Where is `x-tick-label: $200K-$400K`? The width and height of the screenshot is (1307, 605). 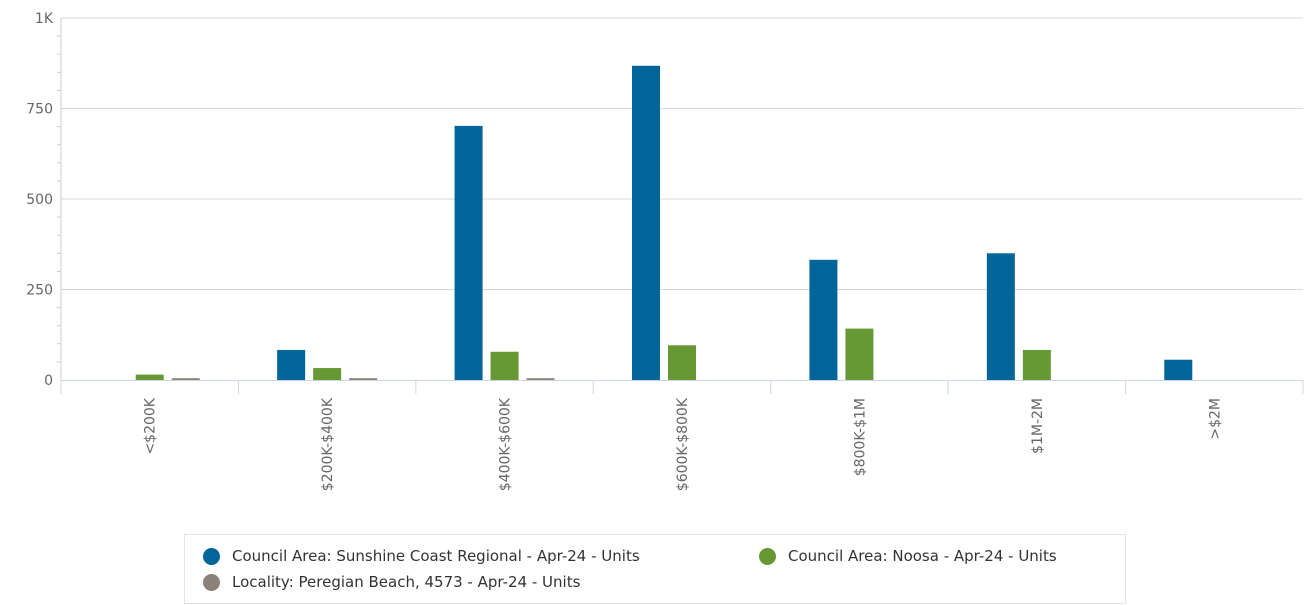
x-tick-label: $200K-$400K is located at coordinates (328, 444).